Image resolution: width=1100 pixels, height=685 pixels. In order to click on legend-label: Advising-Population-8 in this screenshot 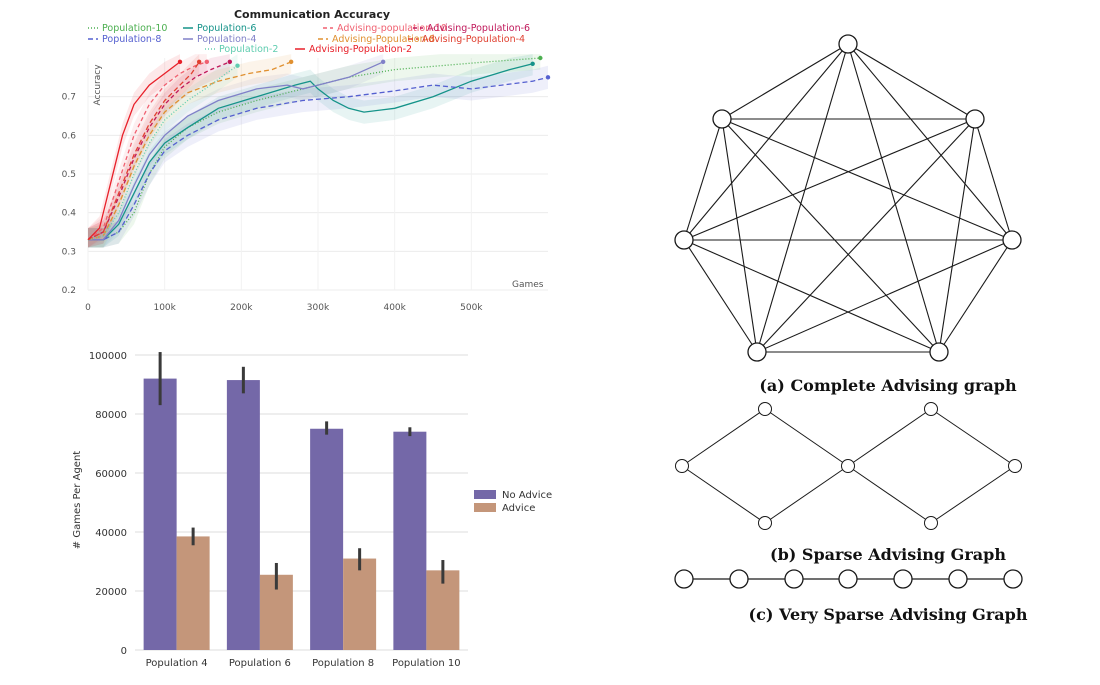, I will do `click(383, 39)`.